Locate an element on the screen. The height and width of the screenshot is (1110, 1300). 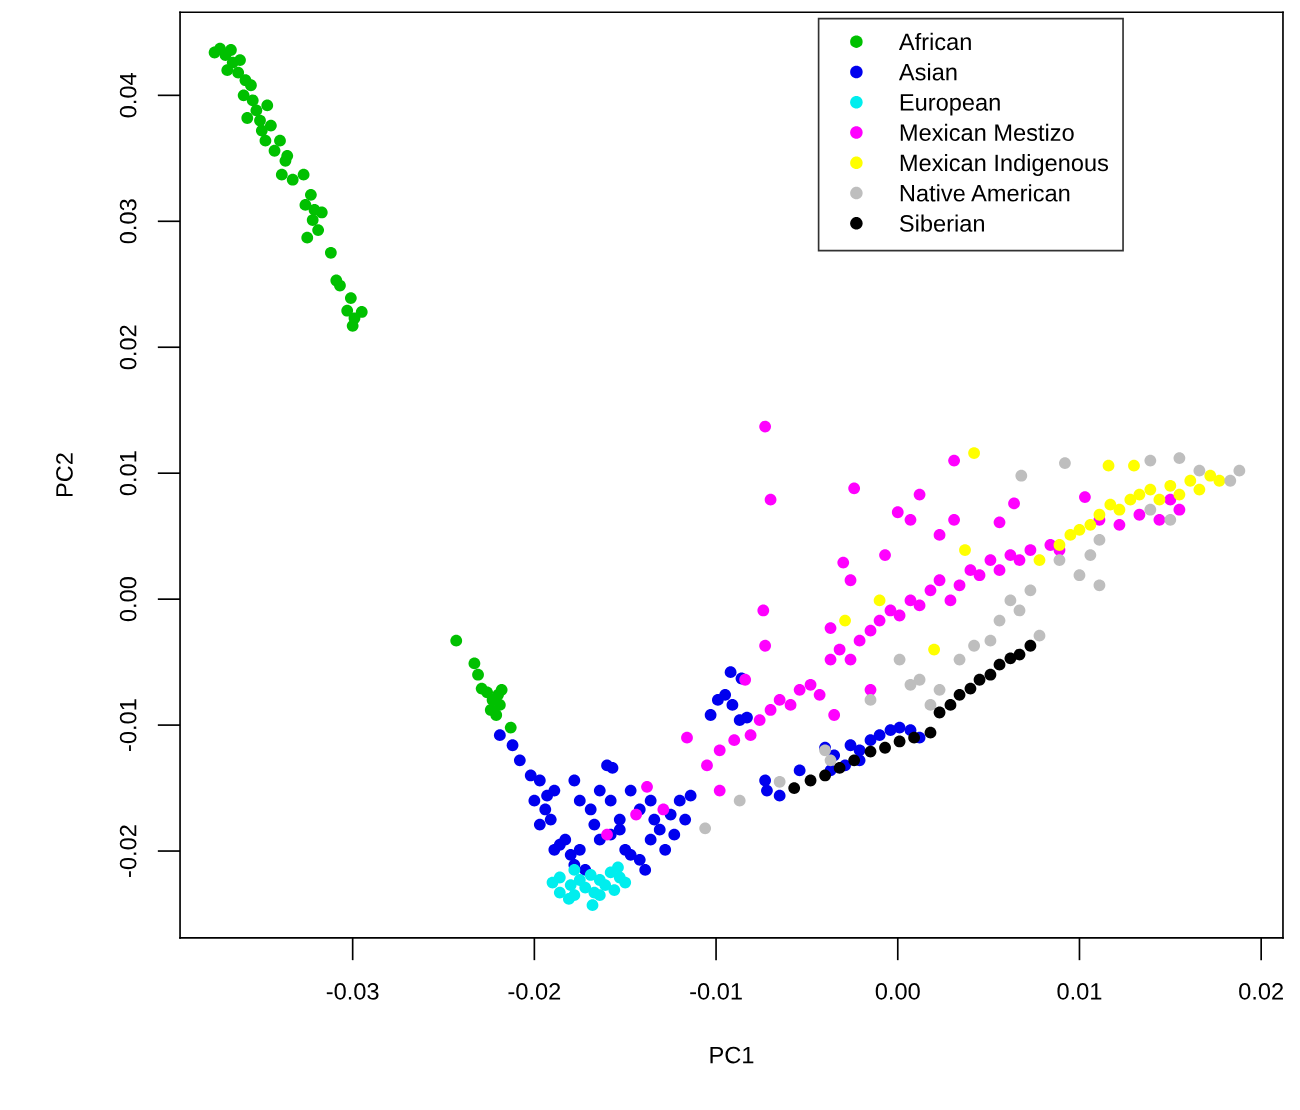
legend-label: Mexican Indigenous is located at coordinates (1004, 164).